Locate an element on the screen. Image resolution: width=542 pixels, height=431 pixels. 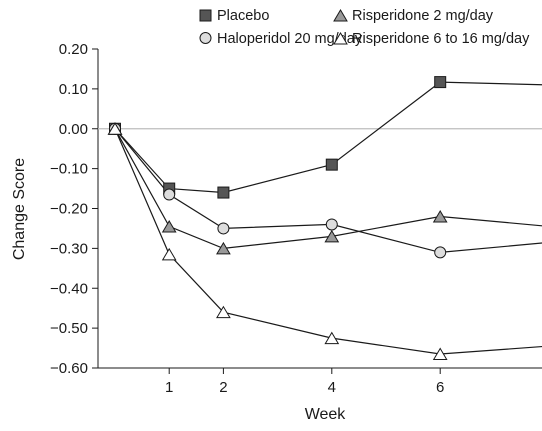
legend-label-risperidone-6-16: Risperidone 6 to 16 mg/day is located at coordinates (441, 39).